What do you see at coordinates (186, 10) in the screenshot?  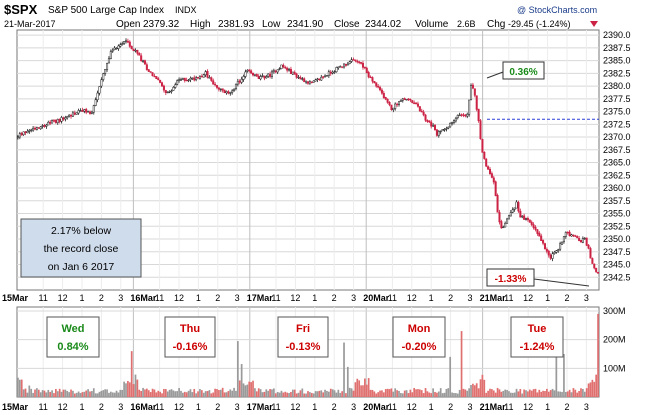 I see `exchange: INDX` at bounding box center [186, 10].